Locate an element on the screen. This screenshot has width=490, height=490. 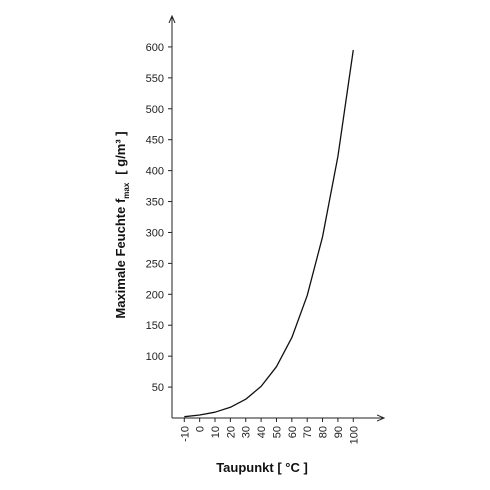
y-label-unit: [ g/m³ ] is located at coordinates (120, 152).